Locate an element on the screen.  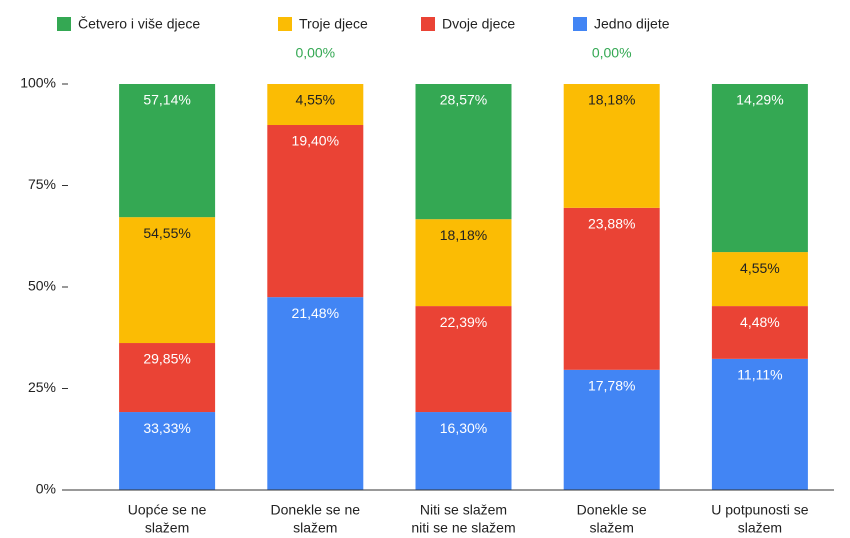
y-tick-label: 100% is located at coordinates (38, 83).